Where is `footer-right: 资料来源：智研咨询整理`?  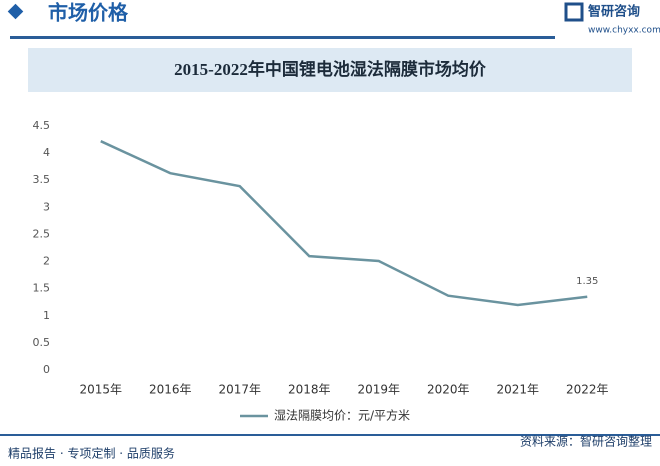
footer-right: 资料来源：智研咨询整理 is located at coordinates (586, 441).